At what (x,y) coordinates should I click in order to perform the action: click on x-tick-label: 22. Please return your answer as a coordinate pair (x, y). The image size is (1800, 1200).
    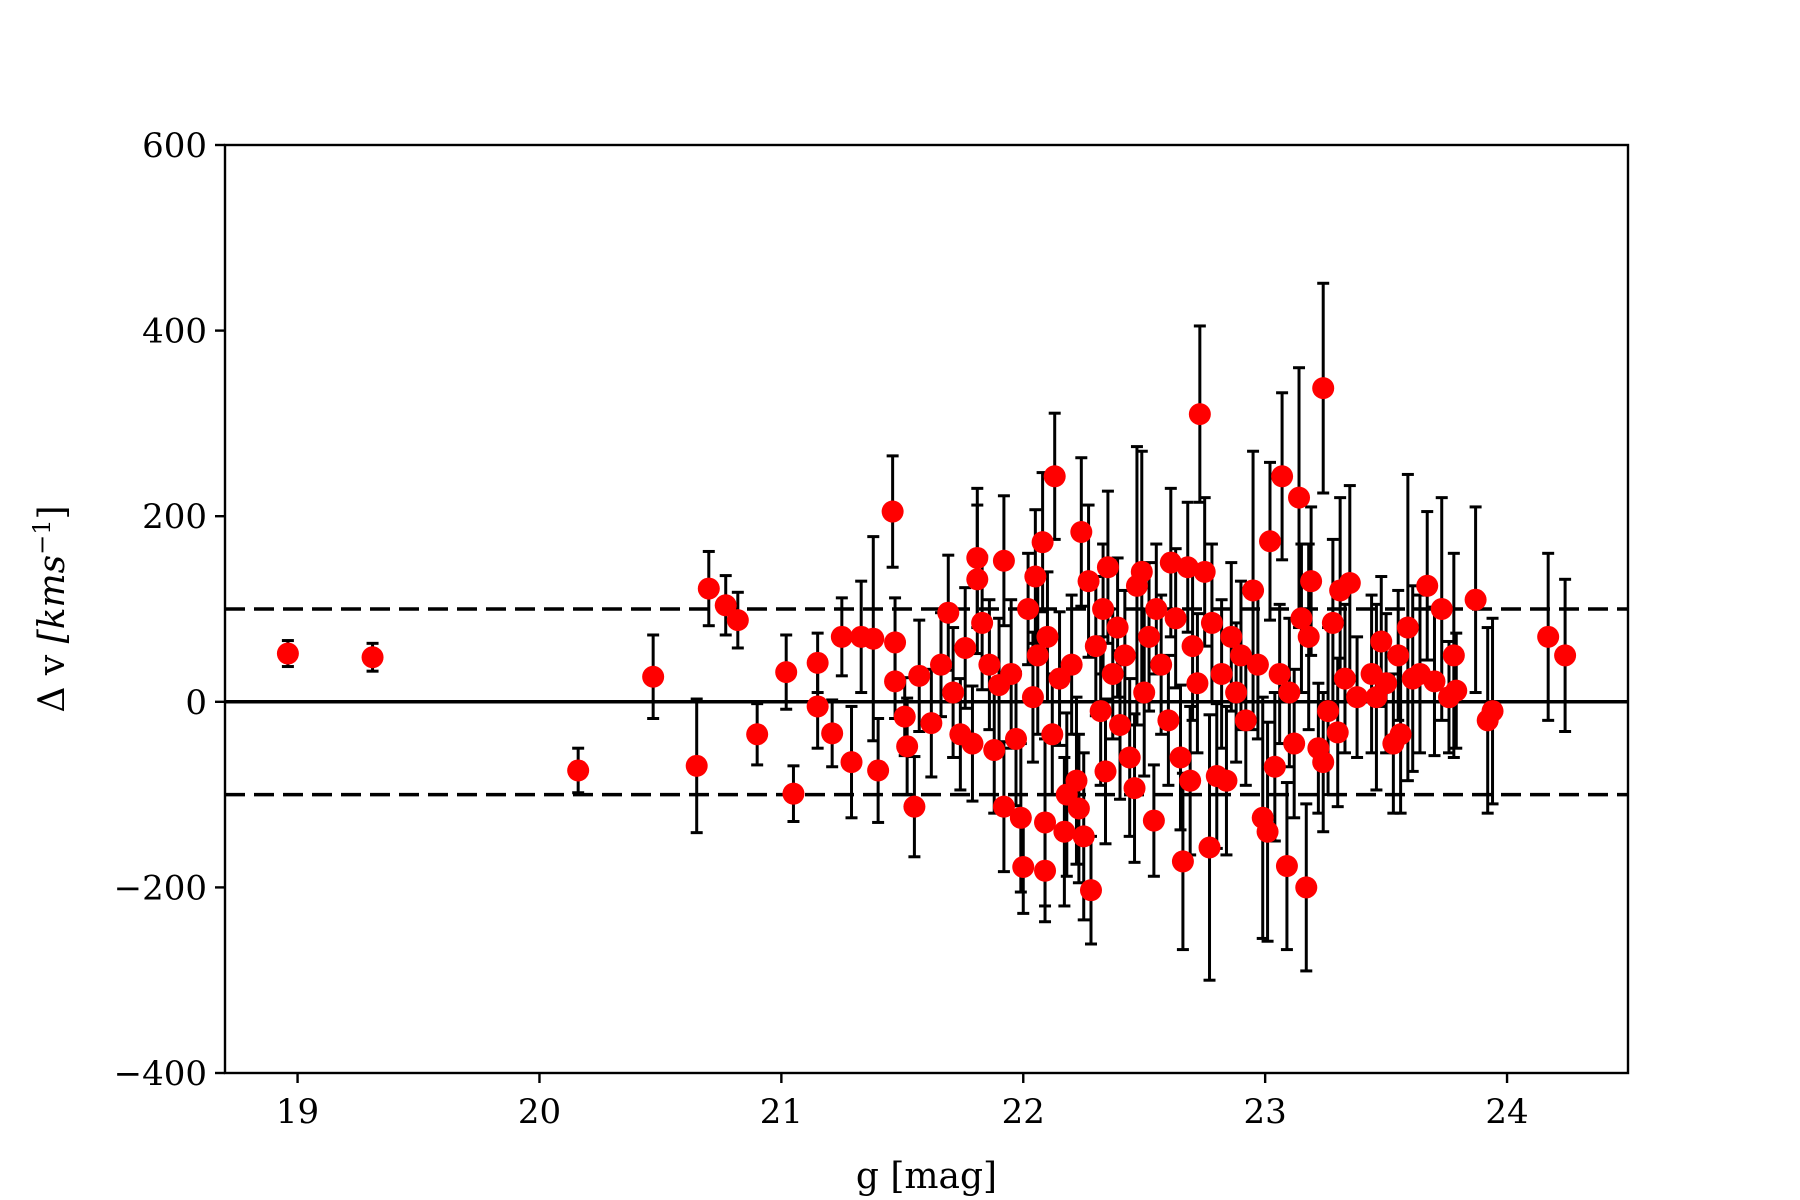
    Looking at the image, I should click on (1023, 1112).